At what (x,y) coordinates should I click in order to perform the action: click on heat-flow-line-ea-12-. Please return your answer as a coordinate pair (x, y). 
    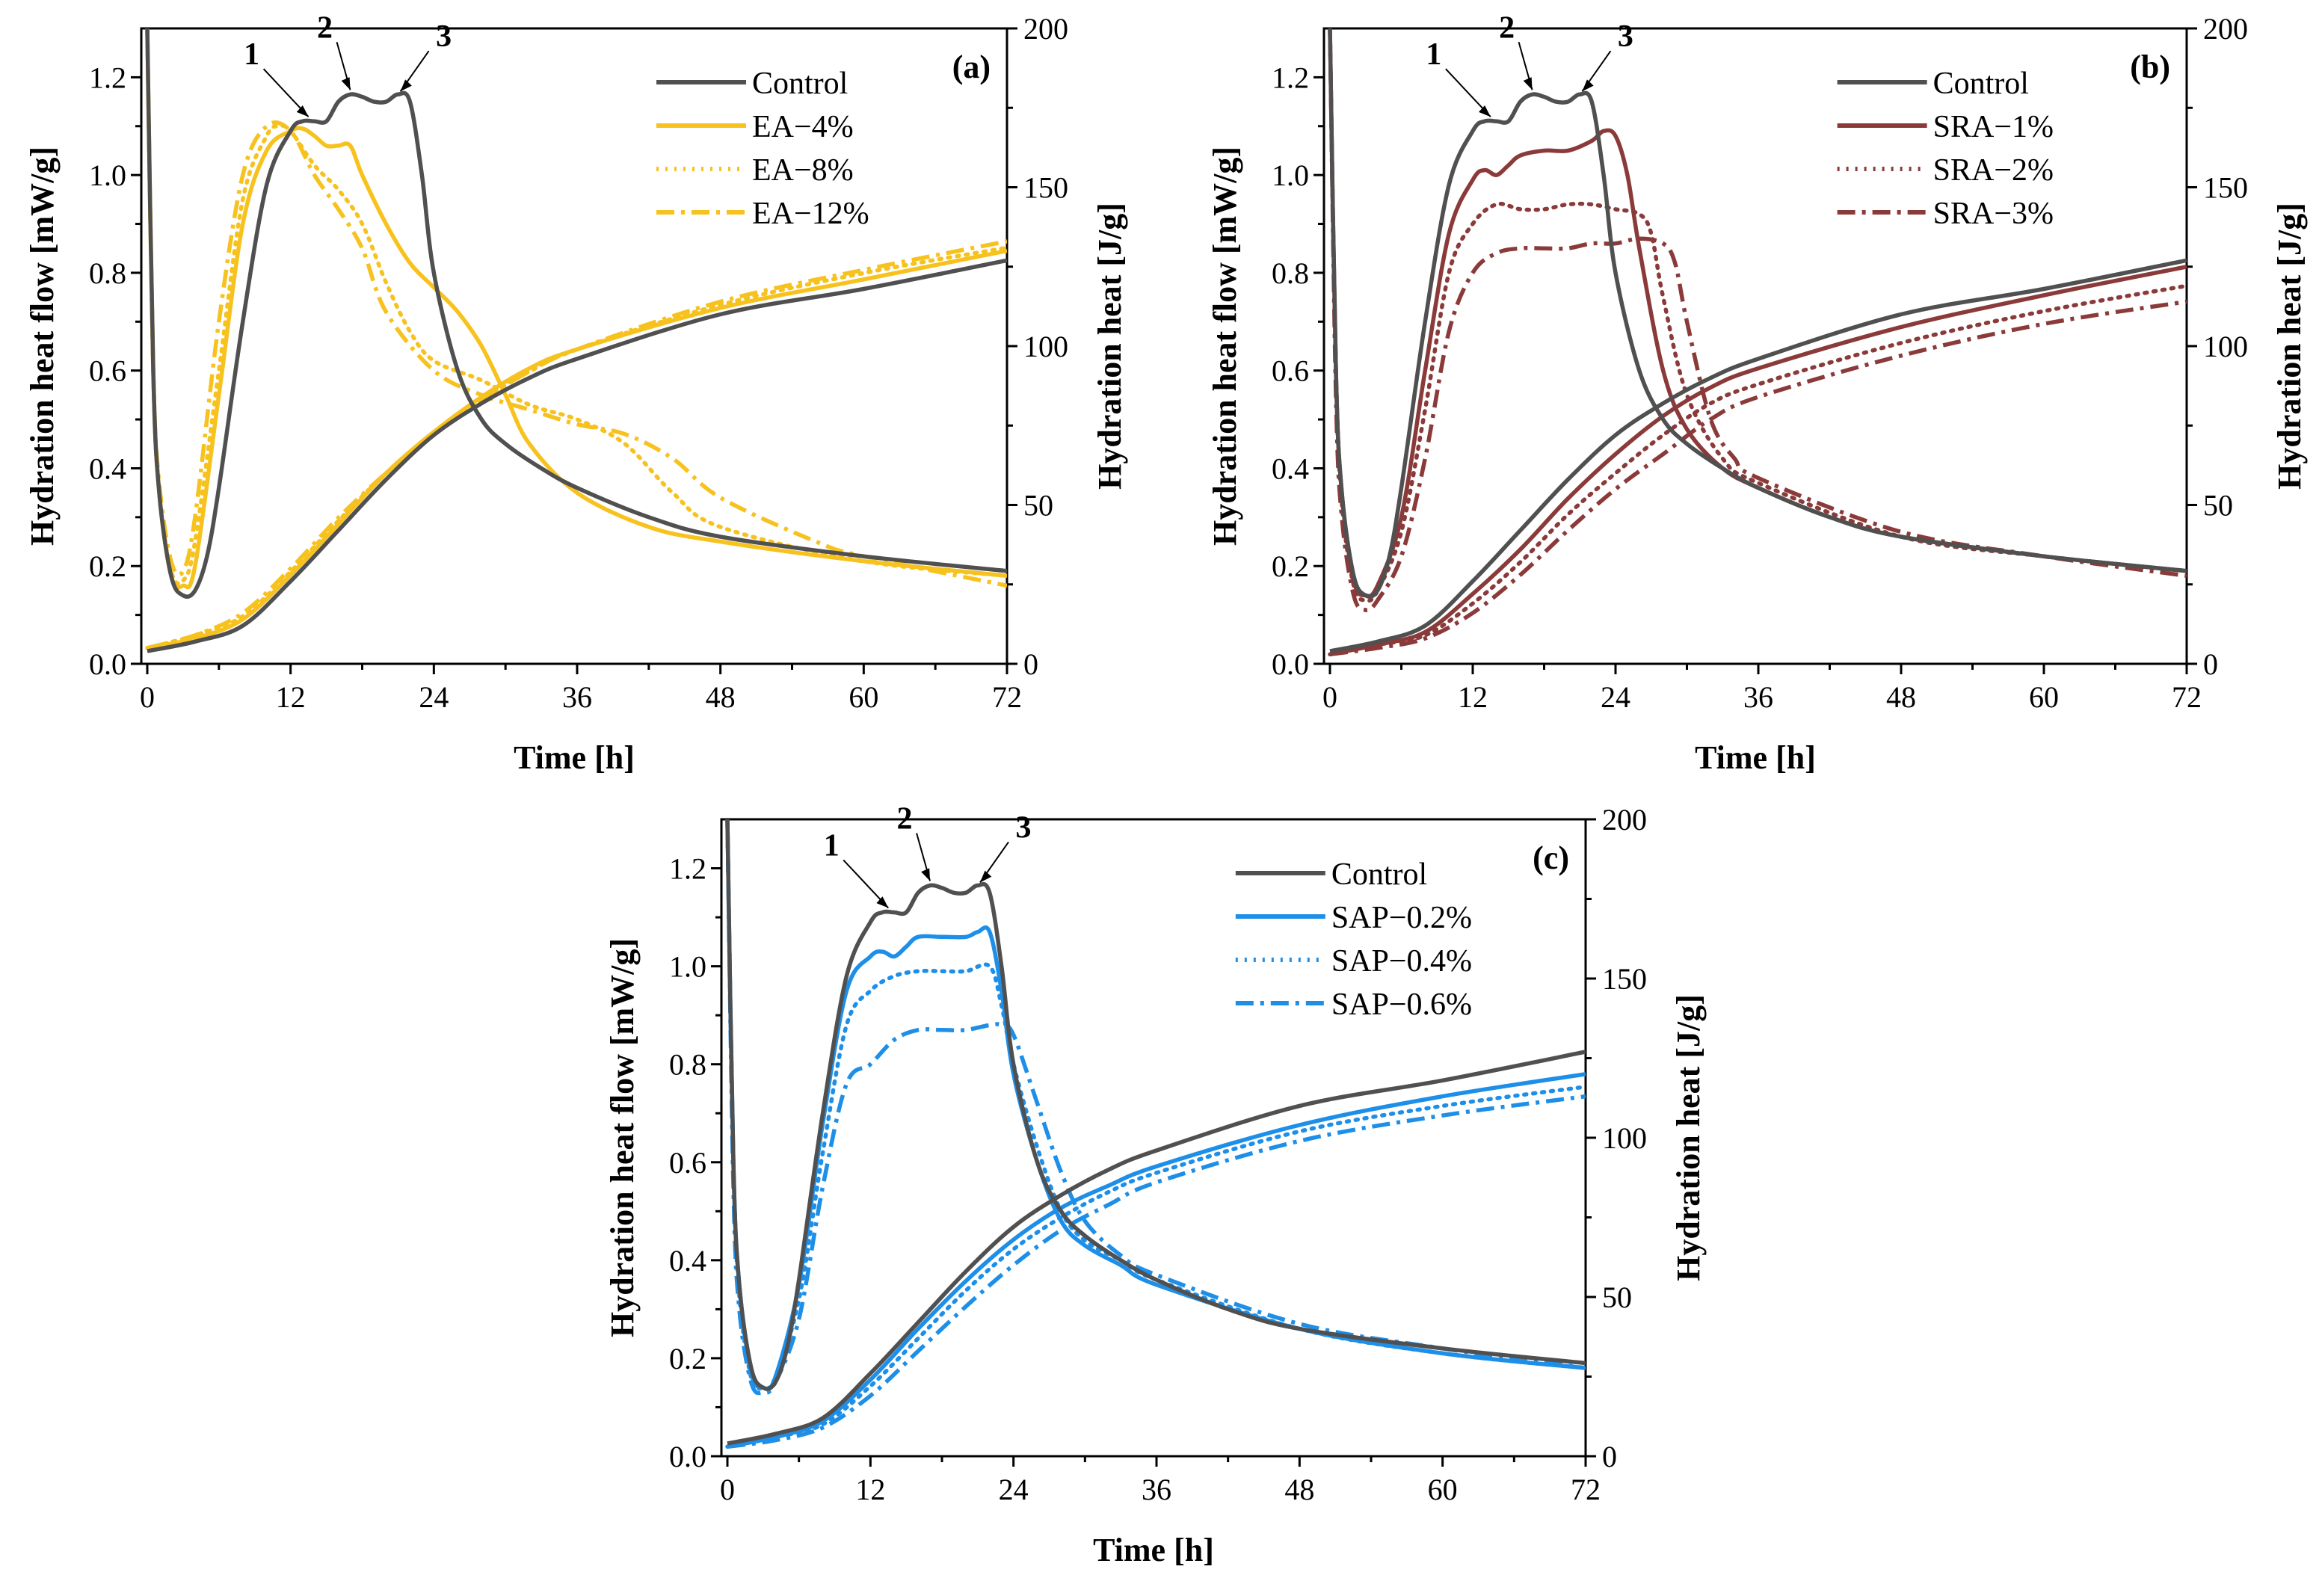
    Looking at the image, I should click on (576, 308).